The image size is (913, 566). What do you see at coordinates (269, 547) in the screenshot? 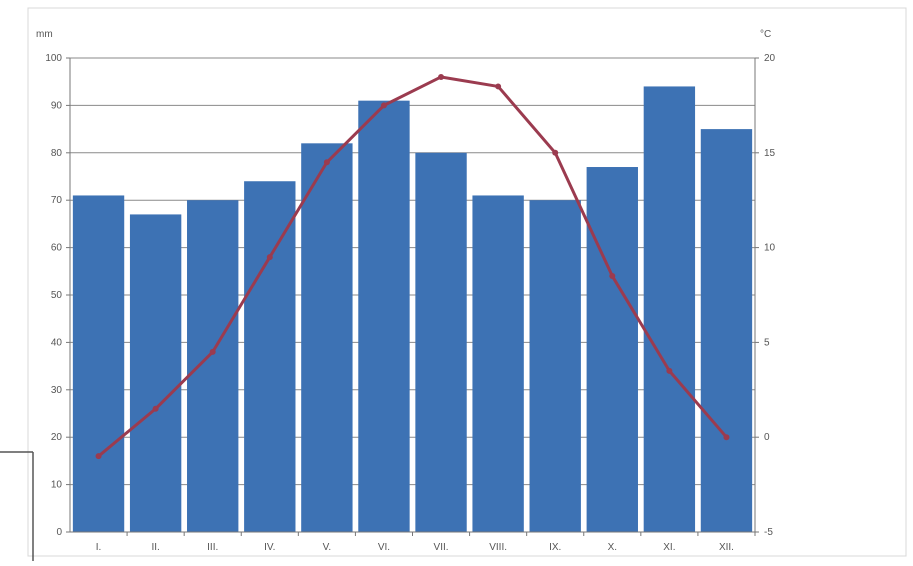
I see `x-tick-label: IV.` at bounding box center [269, 547].